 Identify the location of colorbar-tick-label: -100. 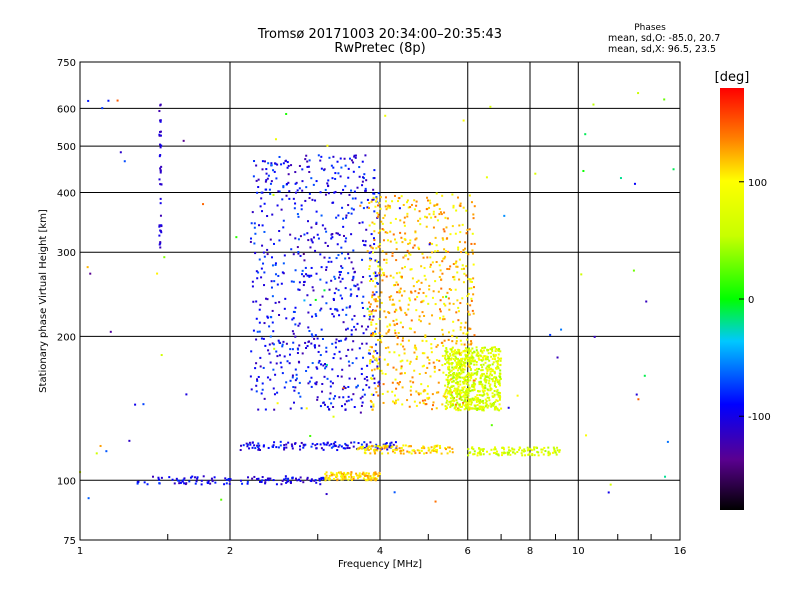
(759, 417).